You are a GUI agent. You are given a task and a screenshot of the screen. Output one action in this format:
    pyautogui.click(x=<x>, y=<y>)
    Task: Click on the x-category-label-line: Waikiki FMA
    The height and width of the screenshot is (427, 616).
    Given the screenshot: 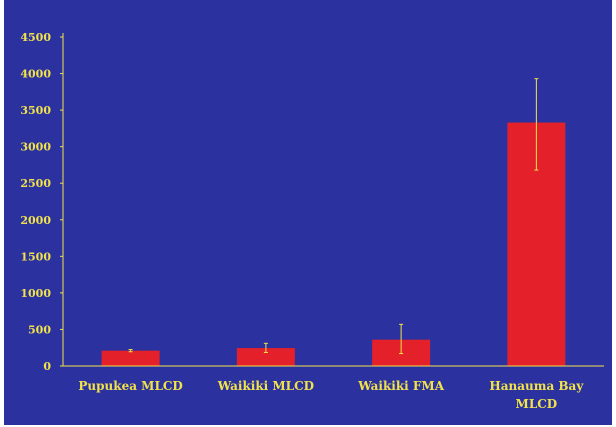 What is the action you would take?
    pyautogui.click(x=400, y=386)
    